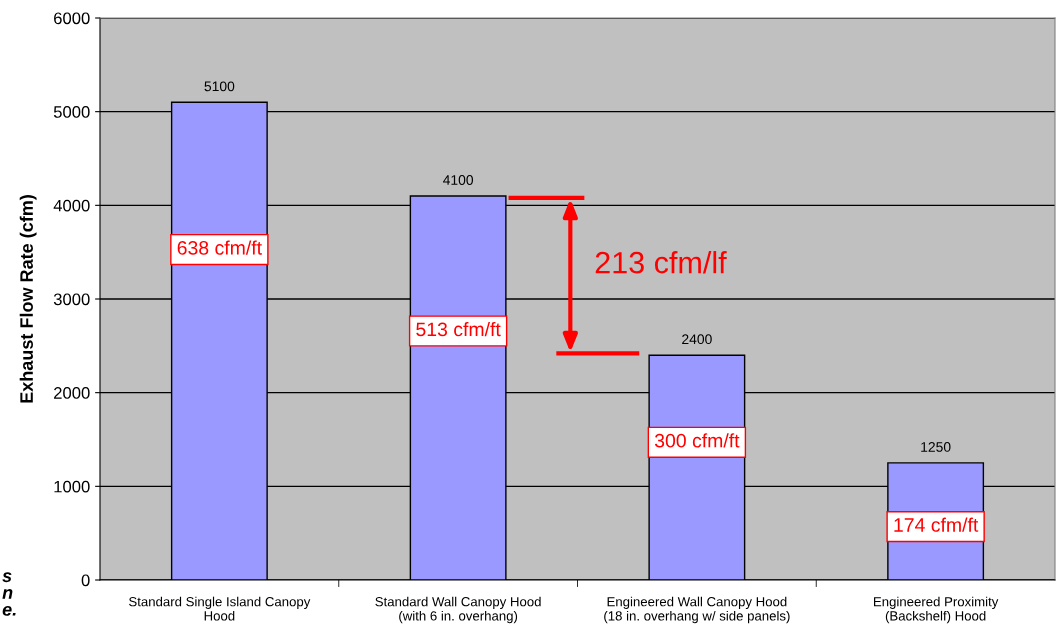 The image size is (1059, 632). Describe the element at coordinates (697, 339) in the screenshot. I see `data-label: 2400` at that location.